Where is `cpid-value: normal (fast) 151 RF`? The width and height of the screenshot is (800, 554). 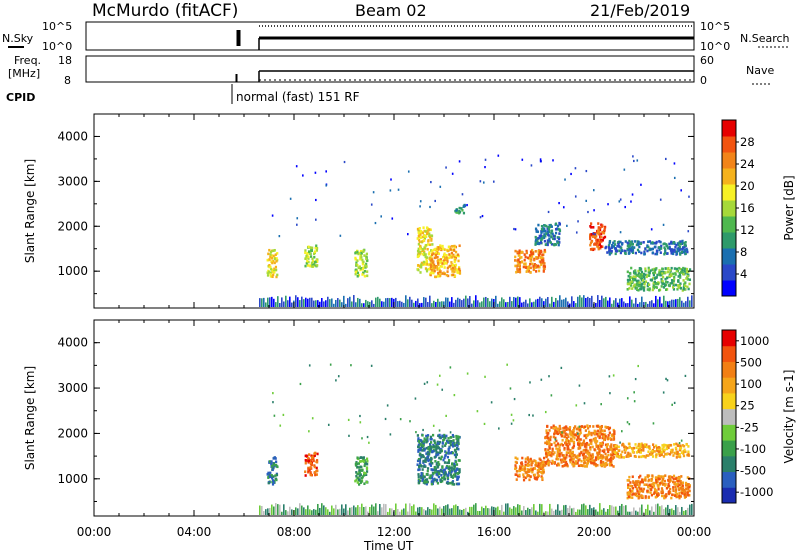 cpid-value: normal (fast) 151 RF is located at coordinates (298, 97).